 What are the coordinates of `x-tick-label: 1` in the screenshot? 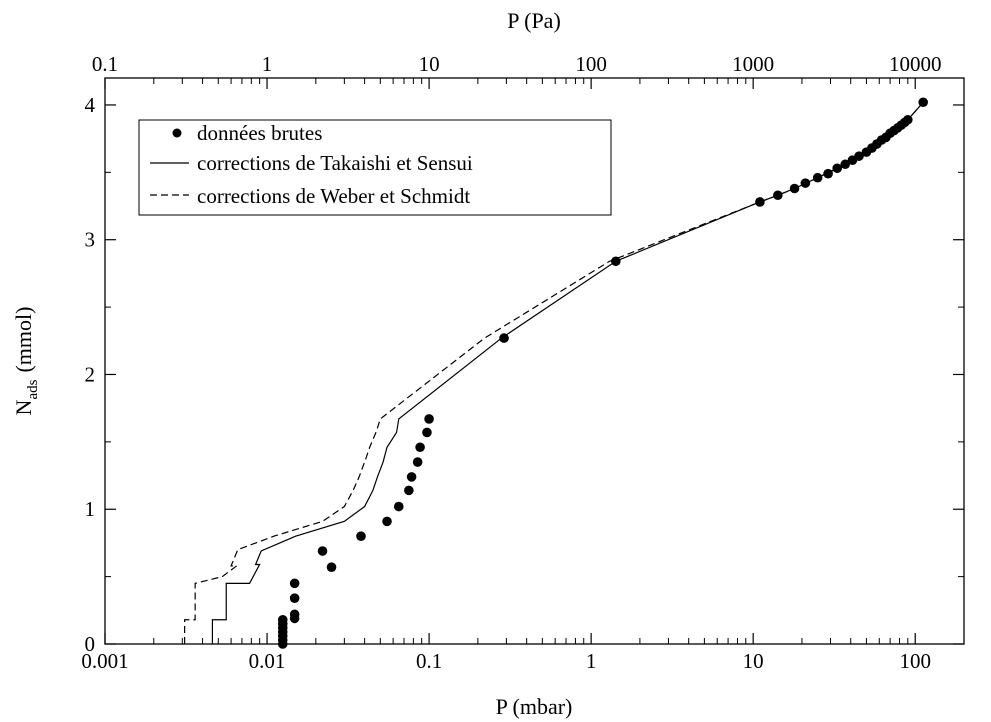 It's located at (591, 661).